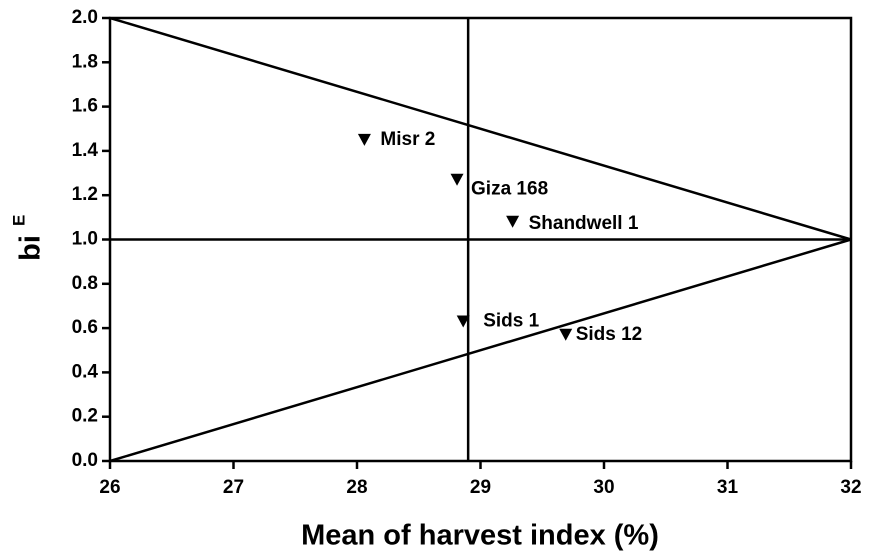 This screenshot has height=556, width=873. What do you see at coordinates (85, 106) in the screenshot?
I see `y-tick-label: 1.6` at bounding box center [85, 106].